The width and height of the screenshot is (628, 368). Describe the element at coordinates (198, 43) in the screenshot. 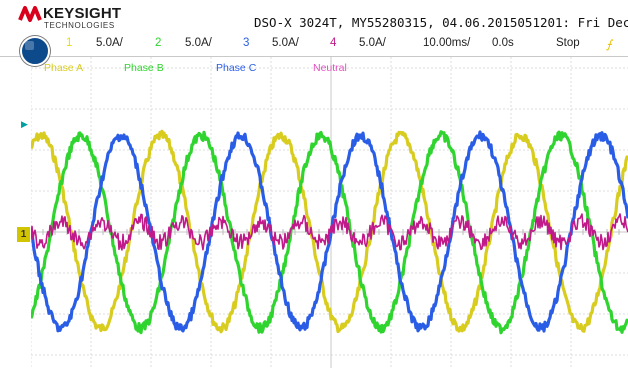

I see `channel-2-scale: 5.0A/` at that location.